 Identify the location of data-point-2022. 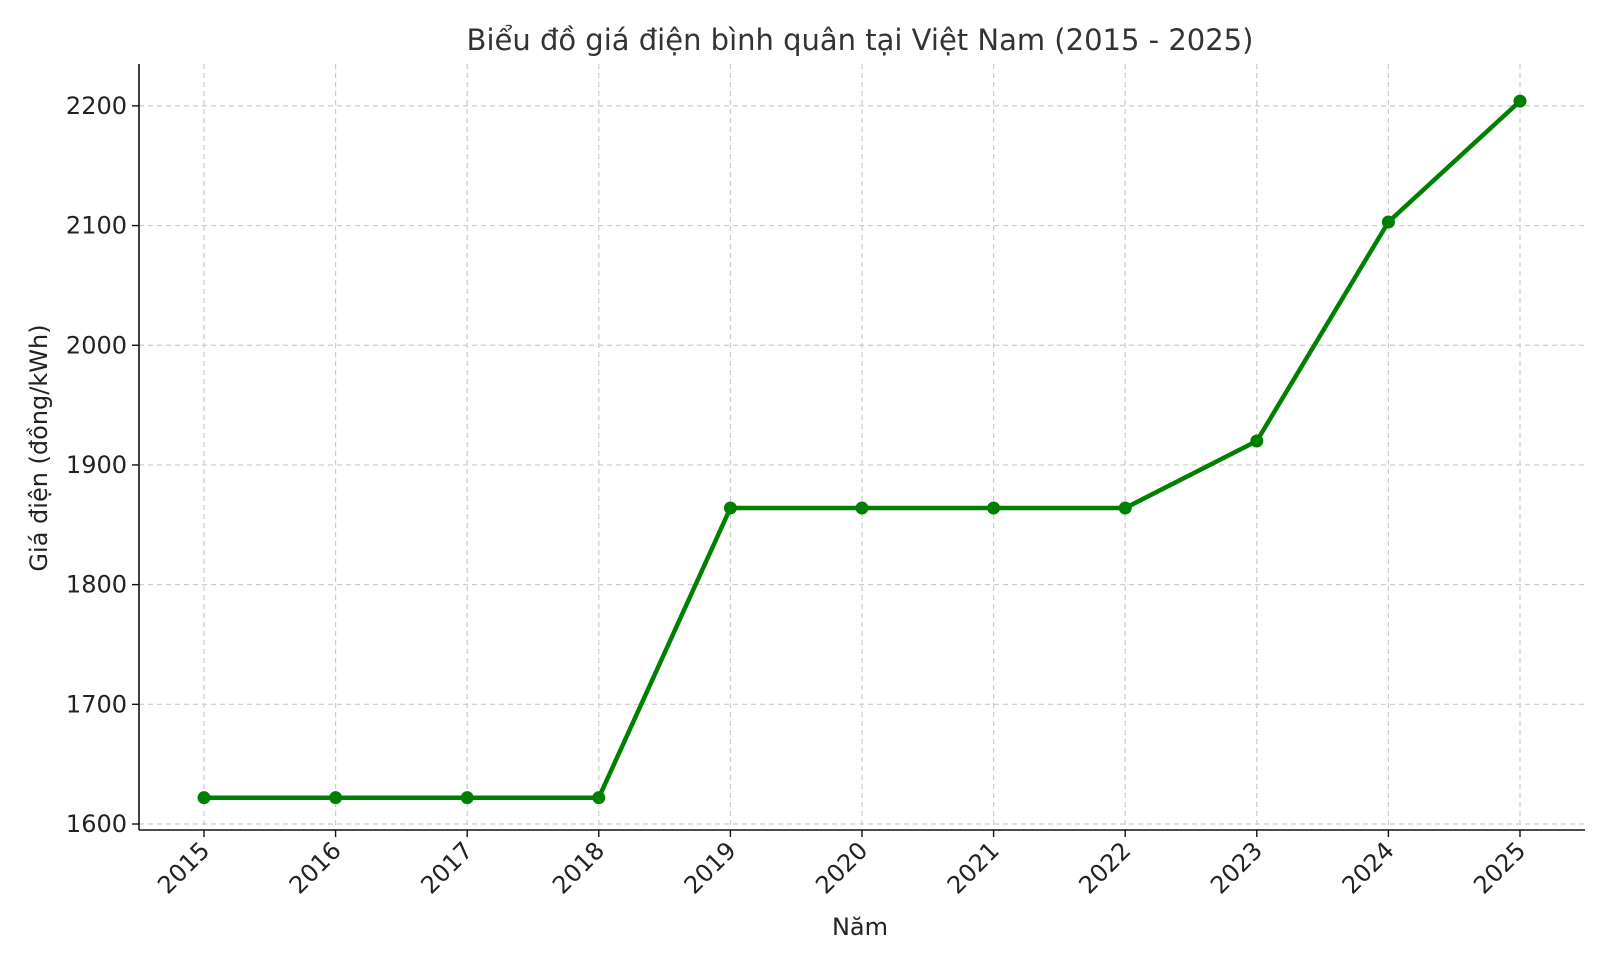
(1125, 508).